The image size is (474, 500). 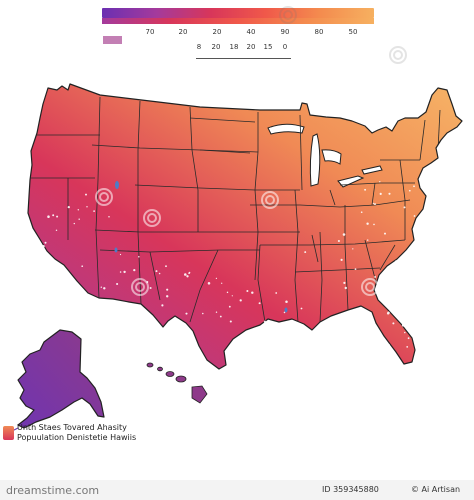 What do you see at coordinates (238, 21) in the screenshot?
I see `color-scale-bar-lower` at bounding box center [238, 21].